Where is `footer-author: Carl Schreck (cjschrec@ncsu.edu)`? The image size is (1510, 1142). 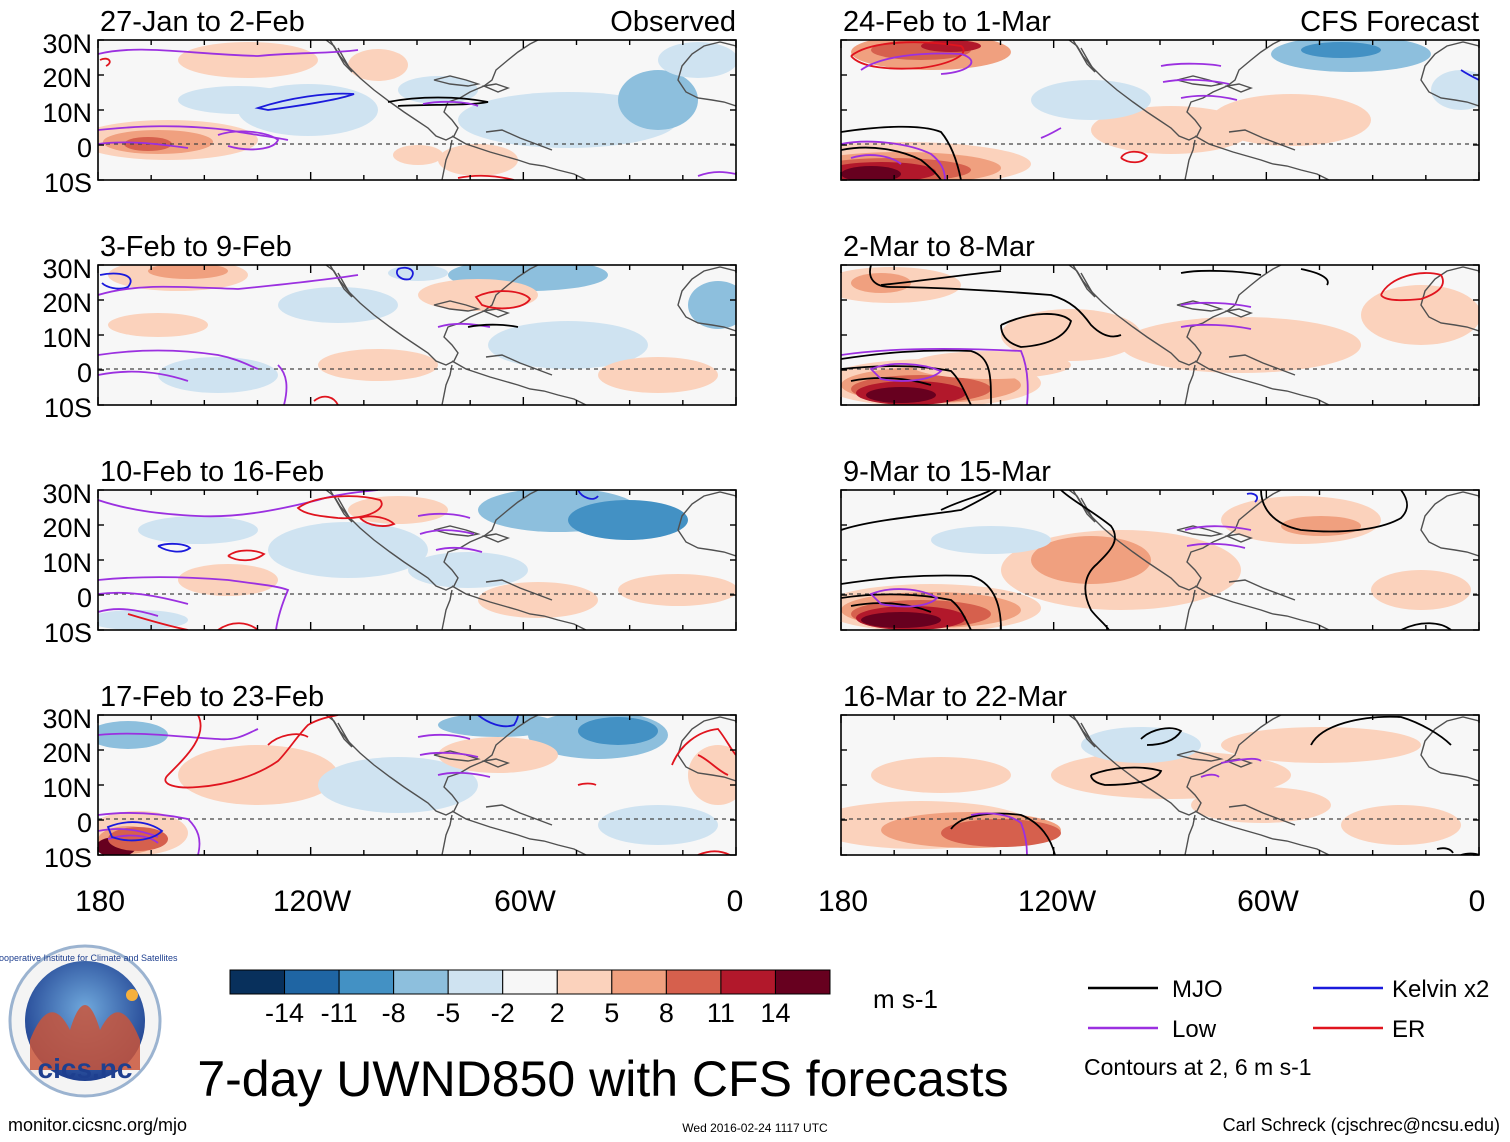
footer-author: Carl Schreck (cjschrec@ncsu.edu) is located at coordinates (1361, 1125).